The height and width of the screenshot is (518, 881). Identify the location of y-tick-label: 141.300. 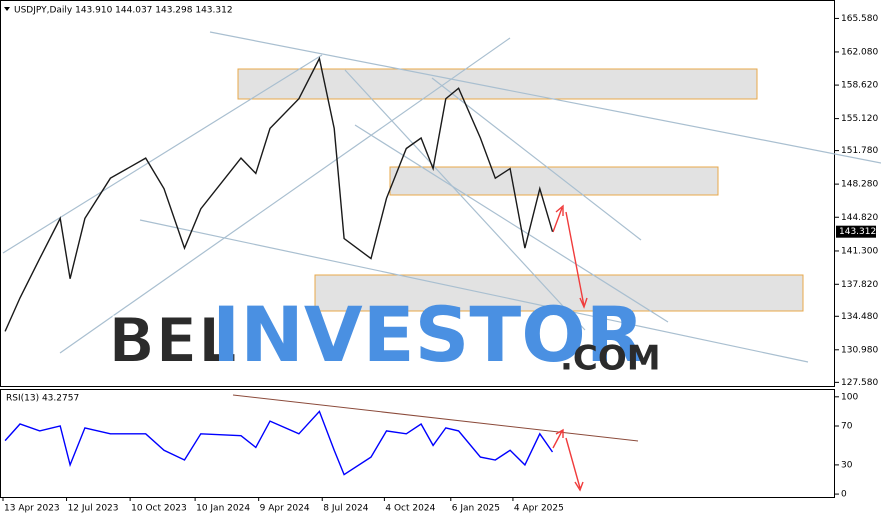
(859, 251).